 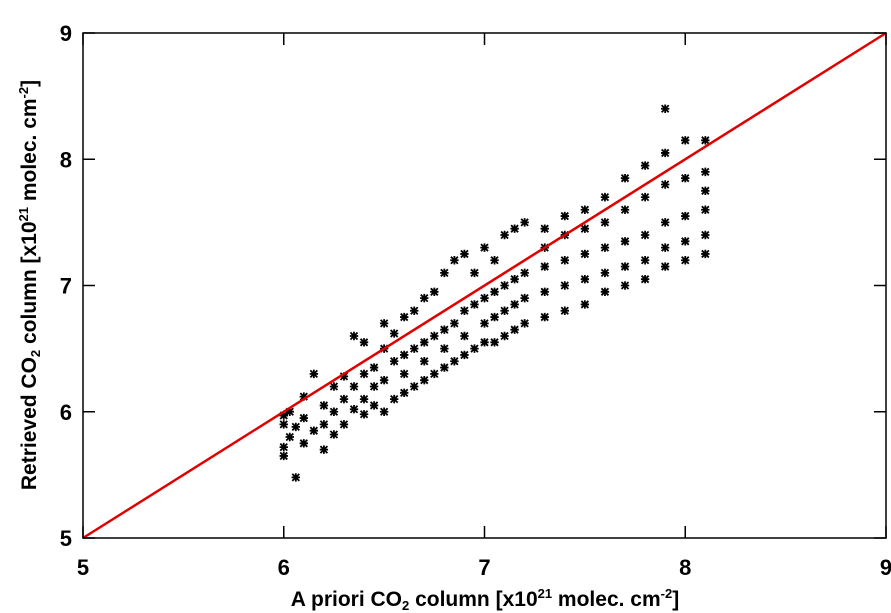 What do you see at coordinates (484, 567) in the screenshot?
I see `x-tick-label: 7` at bounding box center [484, 567].